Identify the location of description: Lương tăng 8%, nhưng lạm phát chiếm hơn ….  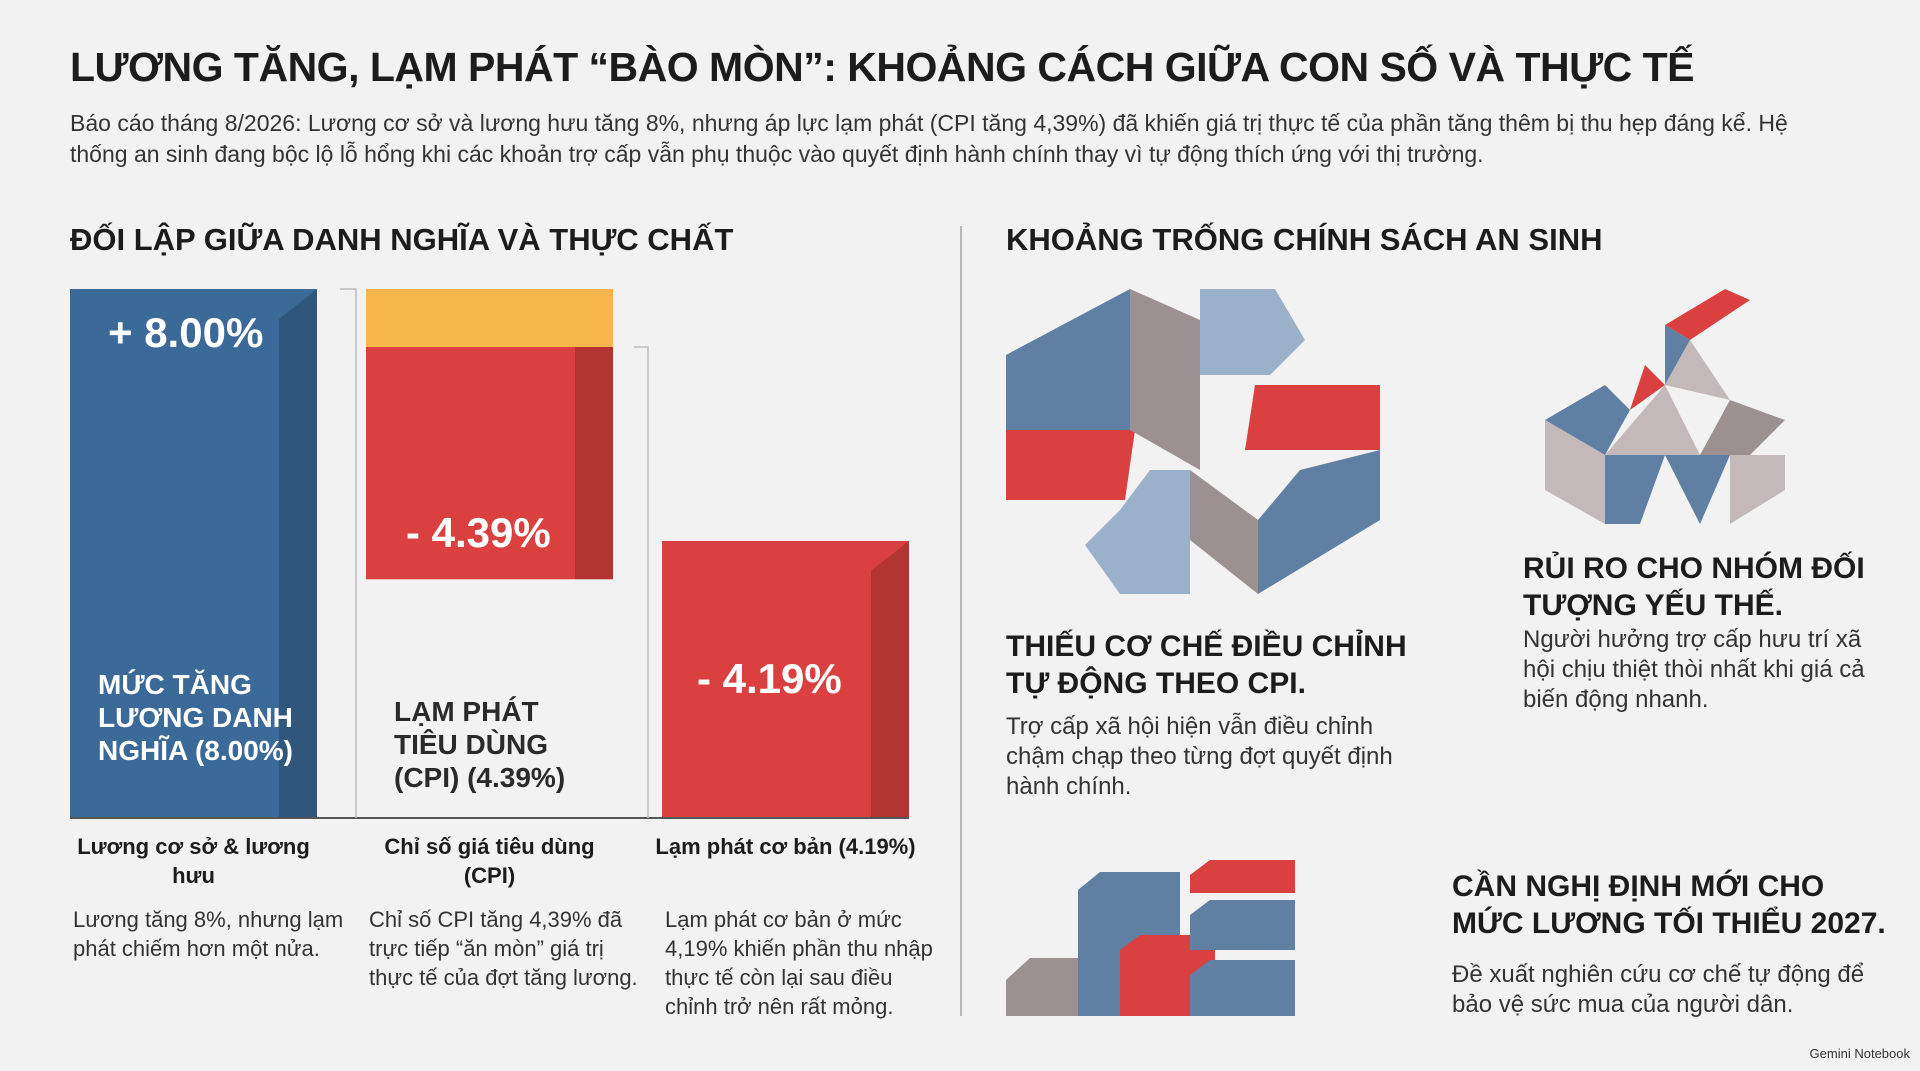
(208, 934).